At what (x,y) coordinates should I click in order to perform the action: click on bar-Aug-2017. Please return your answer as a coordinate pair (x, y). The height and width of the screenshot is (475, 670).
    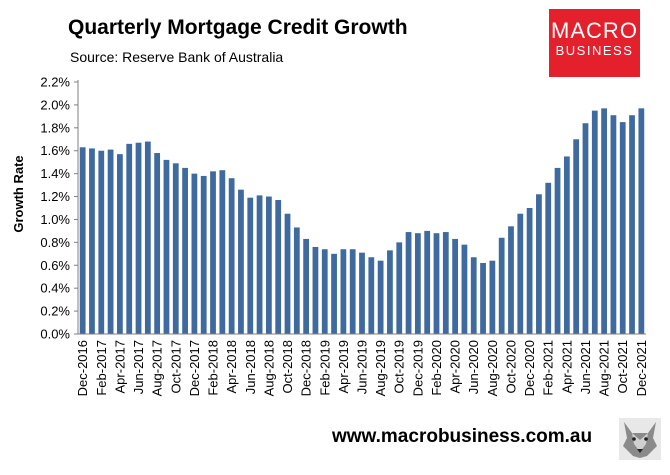
    Looking at the image, I should click on (157, 243).